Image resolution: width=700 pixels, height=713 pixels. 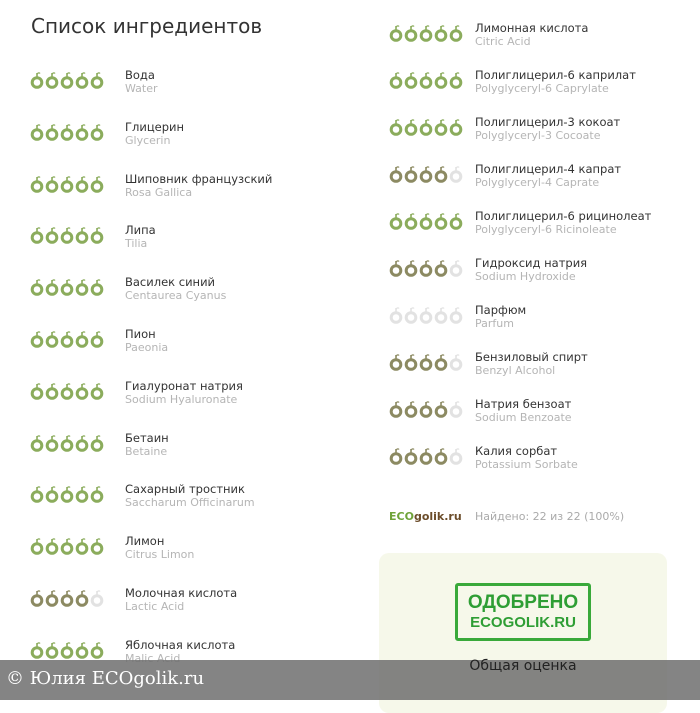 What do you see at coordinates (539, 41) in the screenshot?
I see `ingredient-row: Лимонная кислота Citric Acid` at bounding box center [539, 41].